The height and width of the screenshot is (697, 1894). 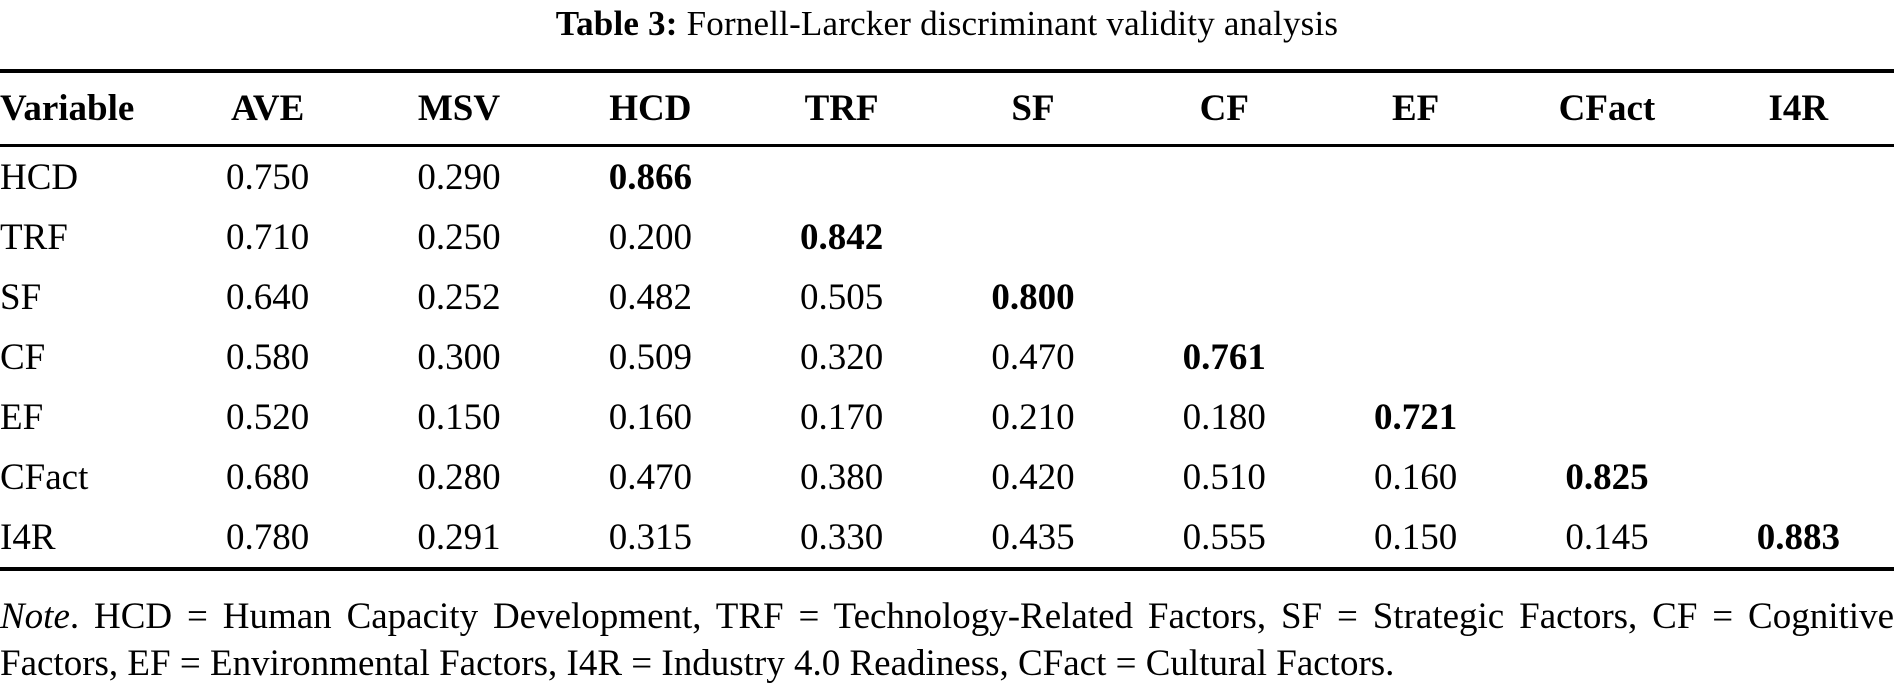 I want to click on diagonal-value-cell: 0.761, so click(x=1224, y=357).